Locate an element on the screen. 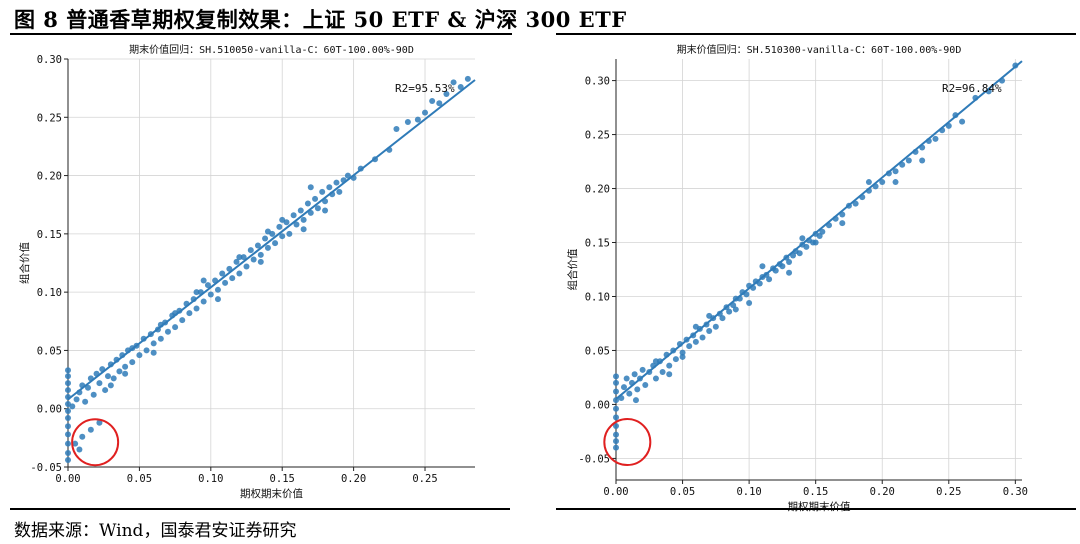 The image size is (1080, 544). title-rule-right is located at coordinates (816, 34).